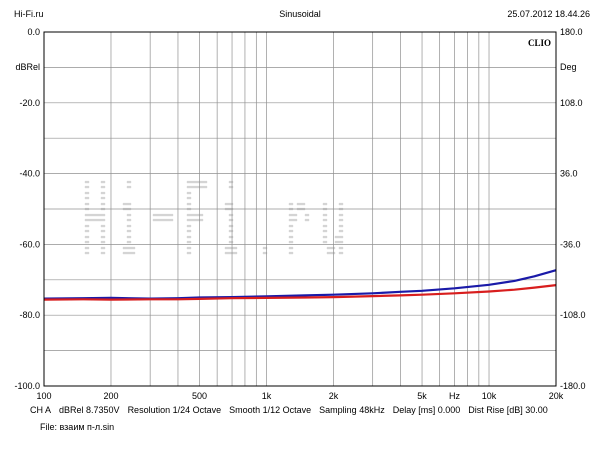 This screenshot has height=450, width=600. I want to click on footer-resolution: Resolution 1/24 Octave, so click(174, 410).